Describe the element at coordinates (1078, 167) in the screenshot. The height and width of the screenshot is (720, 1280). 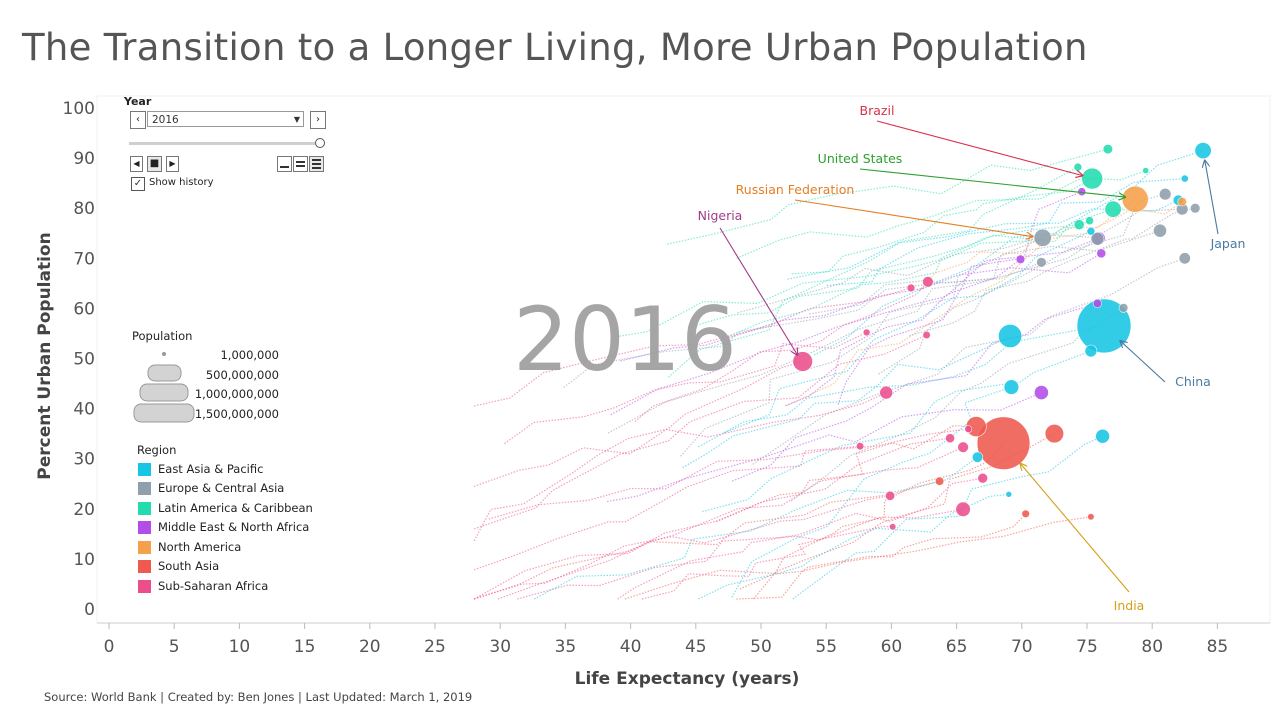
I see `bubble-venezuela: Venezuela` at that location.